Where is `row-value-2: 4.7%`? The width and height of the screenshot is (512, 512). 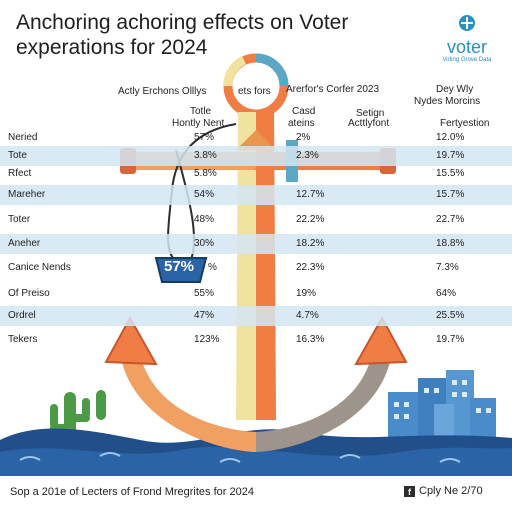
row-value-2: 4.7% is located at coordinates (307, 315).